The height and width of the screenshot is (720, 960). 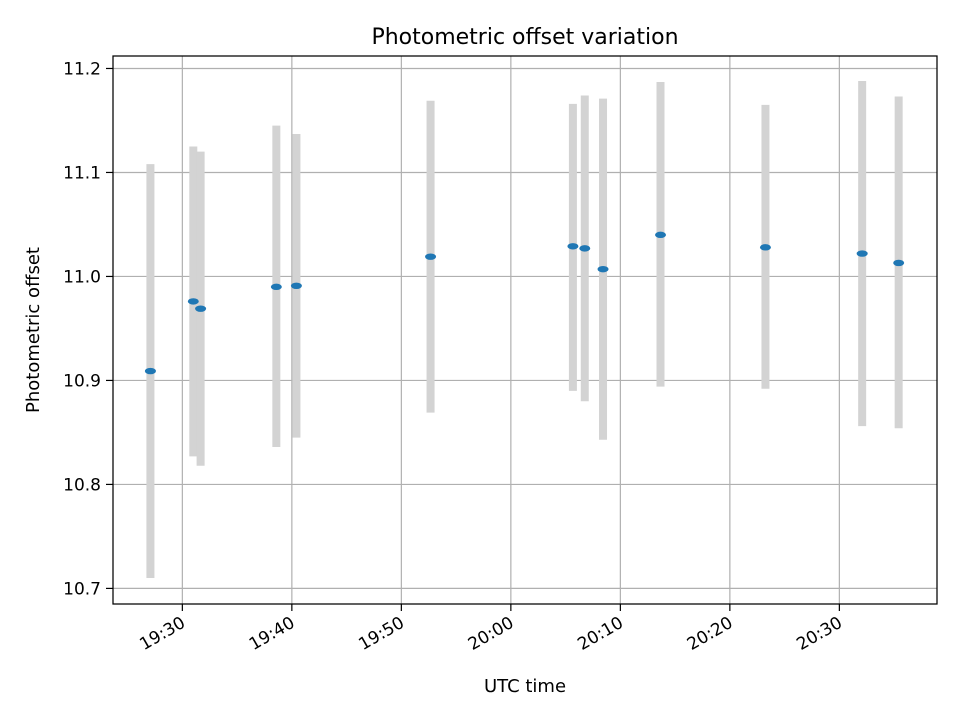 I want to click on y-tick-label: 10.8, so click(x=82, y=485).